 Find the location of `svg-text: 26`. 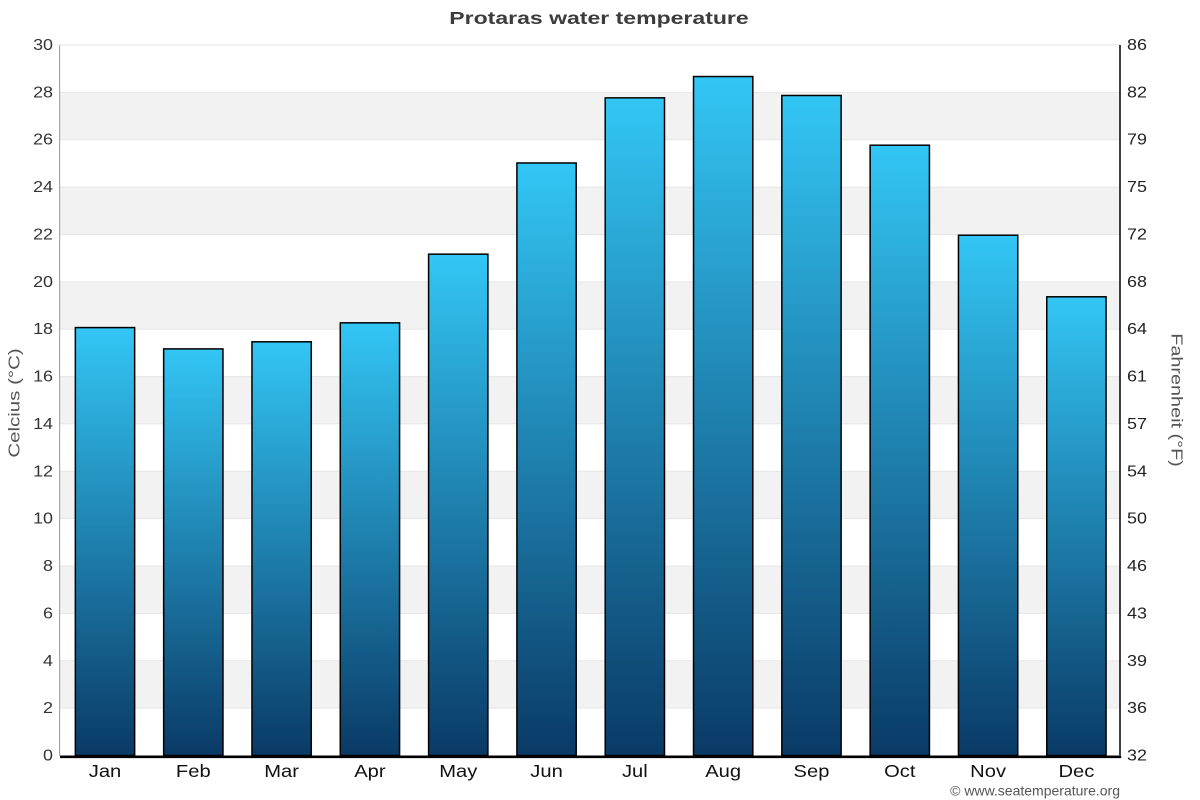

svg-text: 26 is located at coordinates (43, 140).